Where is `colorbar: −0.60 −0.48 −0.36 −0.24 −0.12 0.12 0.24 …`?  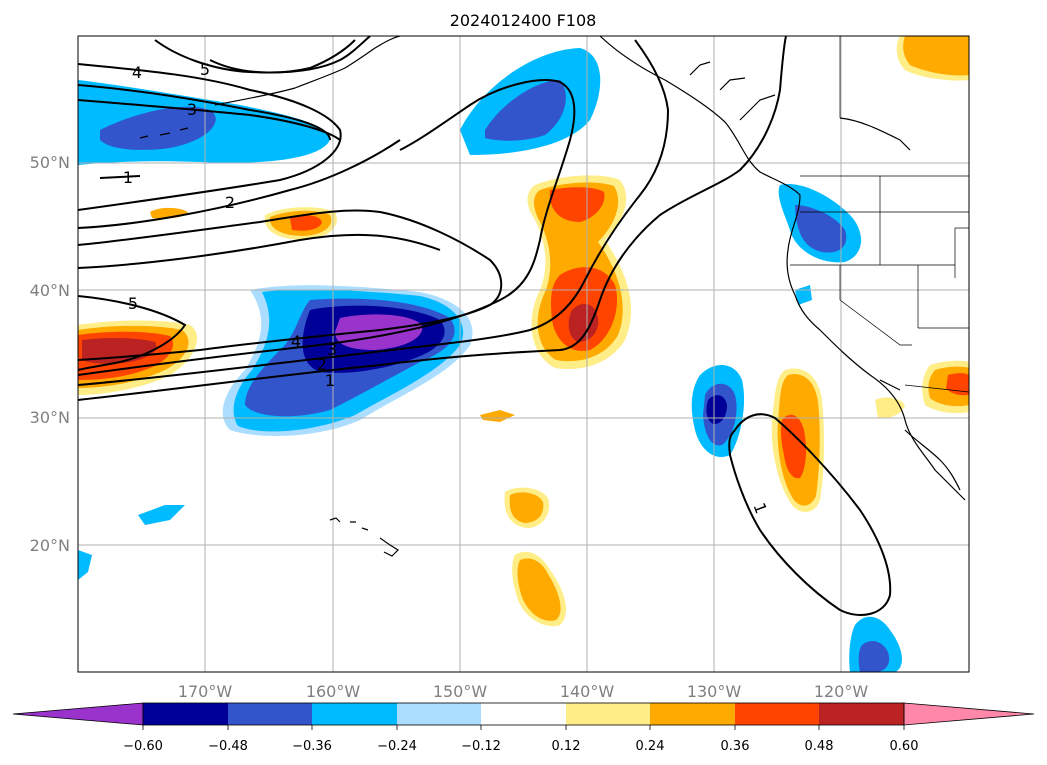 colorbar: −0.60 −0.48 −0.36 −0.24 −0.12 0.12 0.24 … is located at coordinates (523, 728).